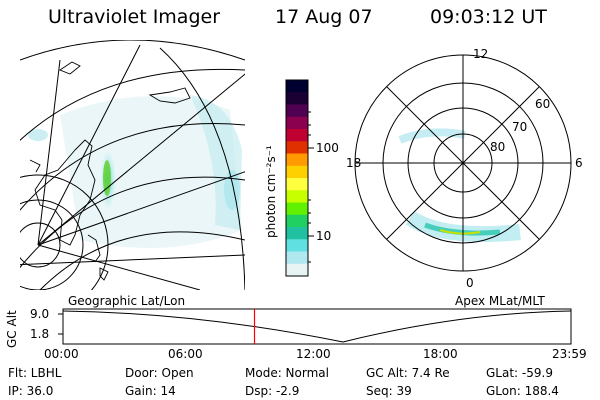  Describe the element at coordinates (408, 373) in the screenshot. I see `gc-alt-status: GC Alt: 7.4 Re` at that location.